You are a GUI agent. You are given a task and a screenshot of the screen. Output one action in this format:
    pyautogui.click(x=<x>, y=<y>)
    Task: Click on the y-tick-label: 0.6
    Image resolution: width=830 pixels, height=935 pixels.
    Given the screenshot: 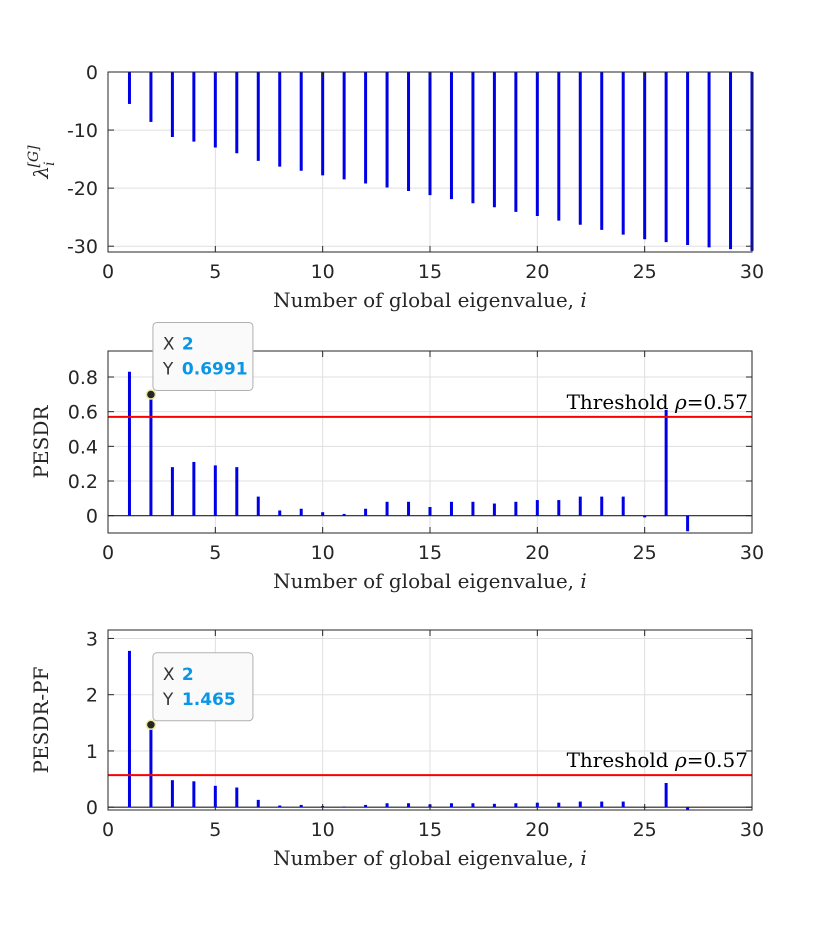 What is the action you would take?
    pyautogui.click(x=83, y=413)
    